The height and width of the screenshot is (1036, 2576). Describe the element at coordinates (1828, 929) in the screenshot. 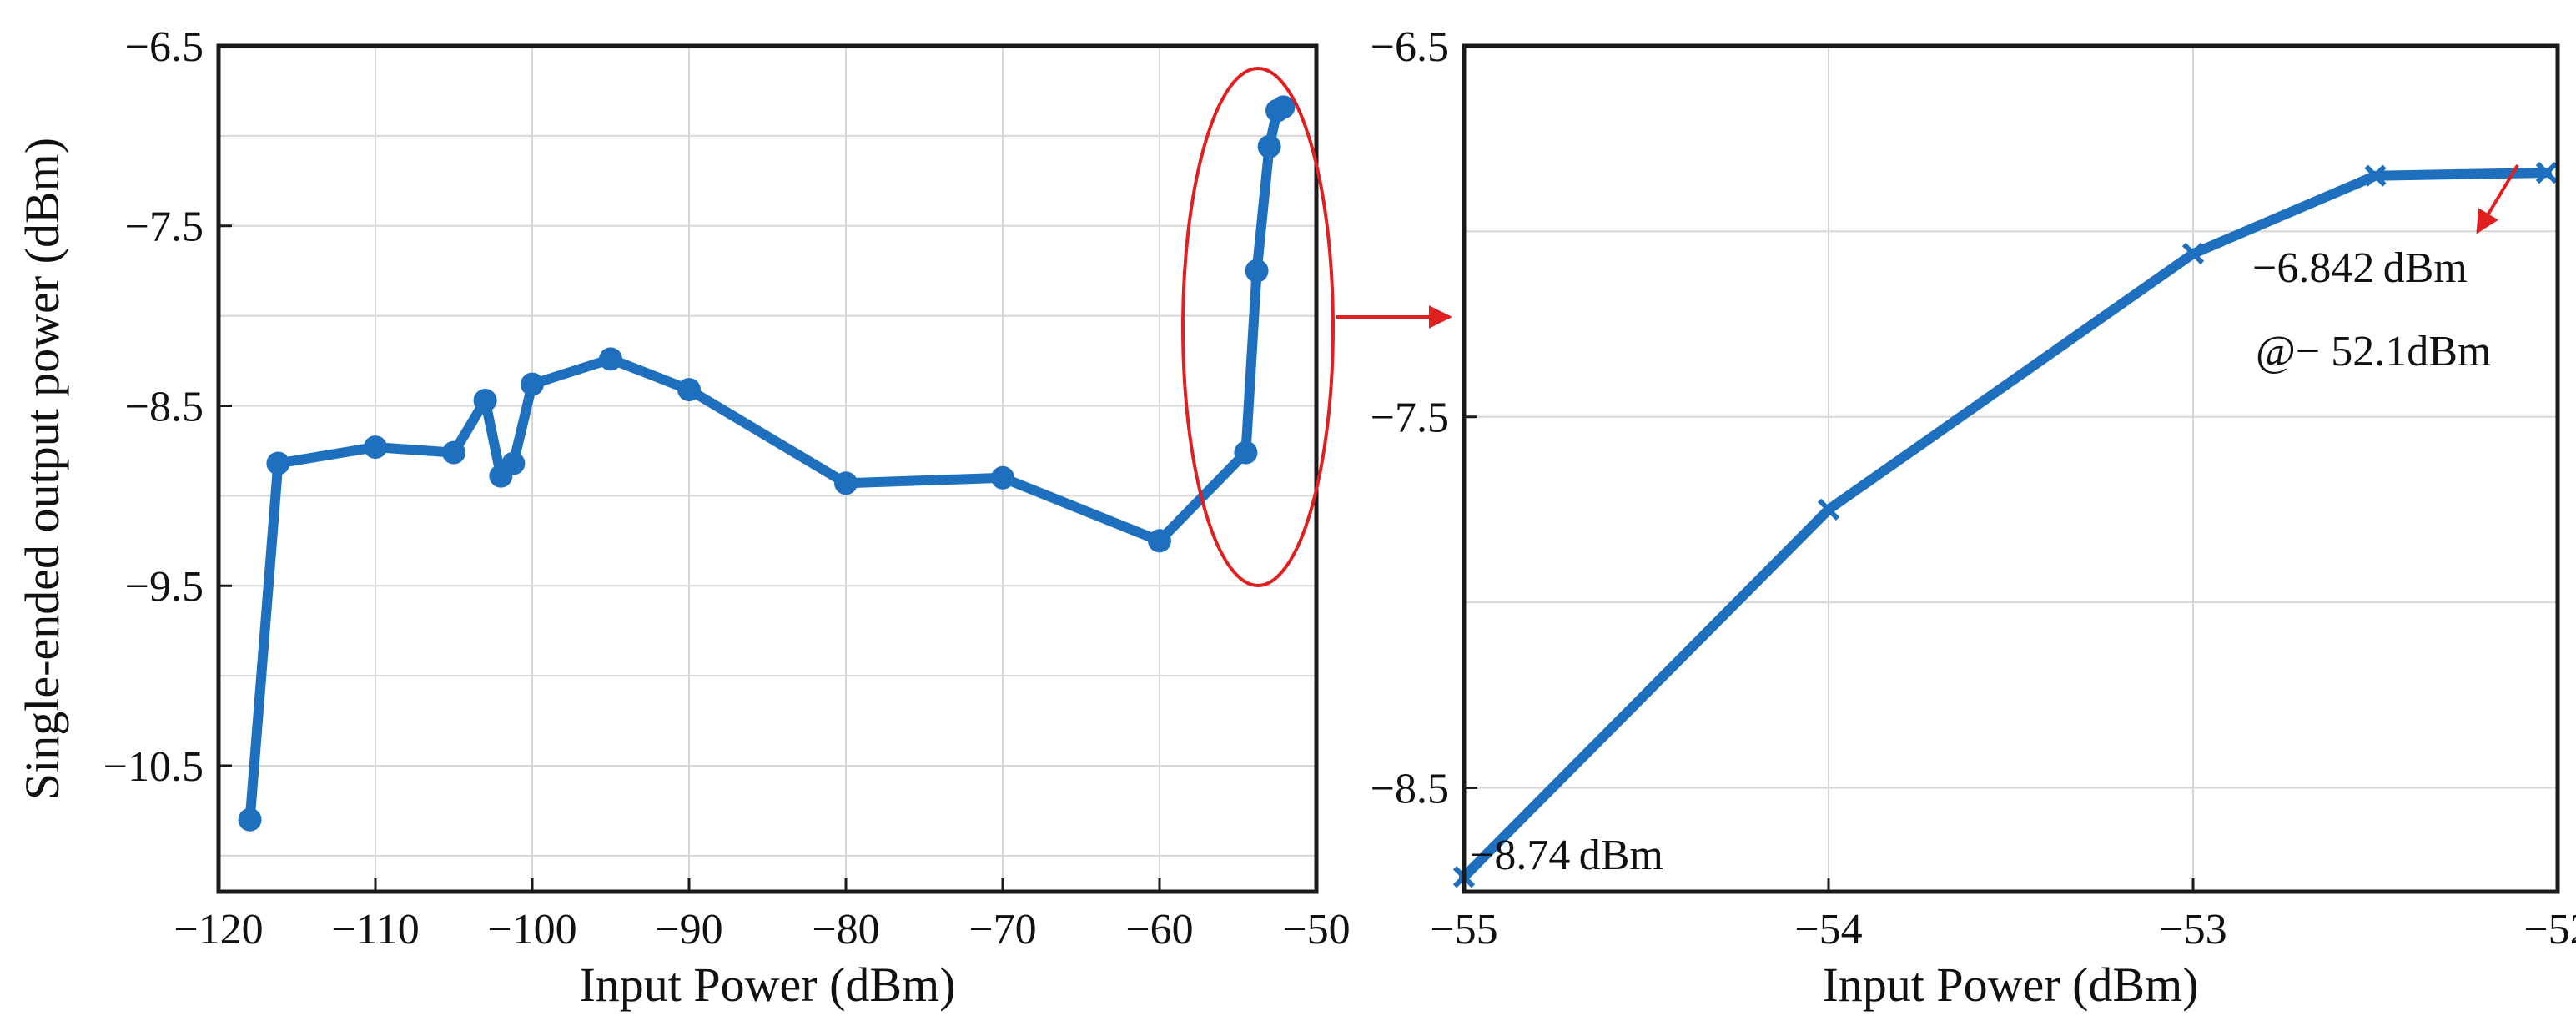

I see `x-tick-label: −54` at that location.